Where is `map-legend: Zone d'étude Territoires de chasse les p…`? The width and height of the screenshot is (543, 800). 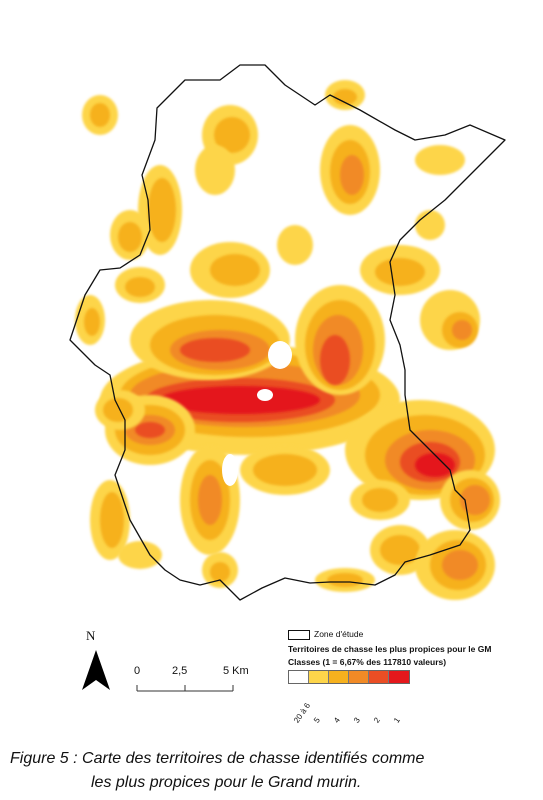 map-legend: Zone d'étude Territoires de chasse les p… is located at coordinates (413, 676).